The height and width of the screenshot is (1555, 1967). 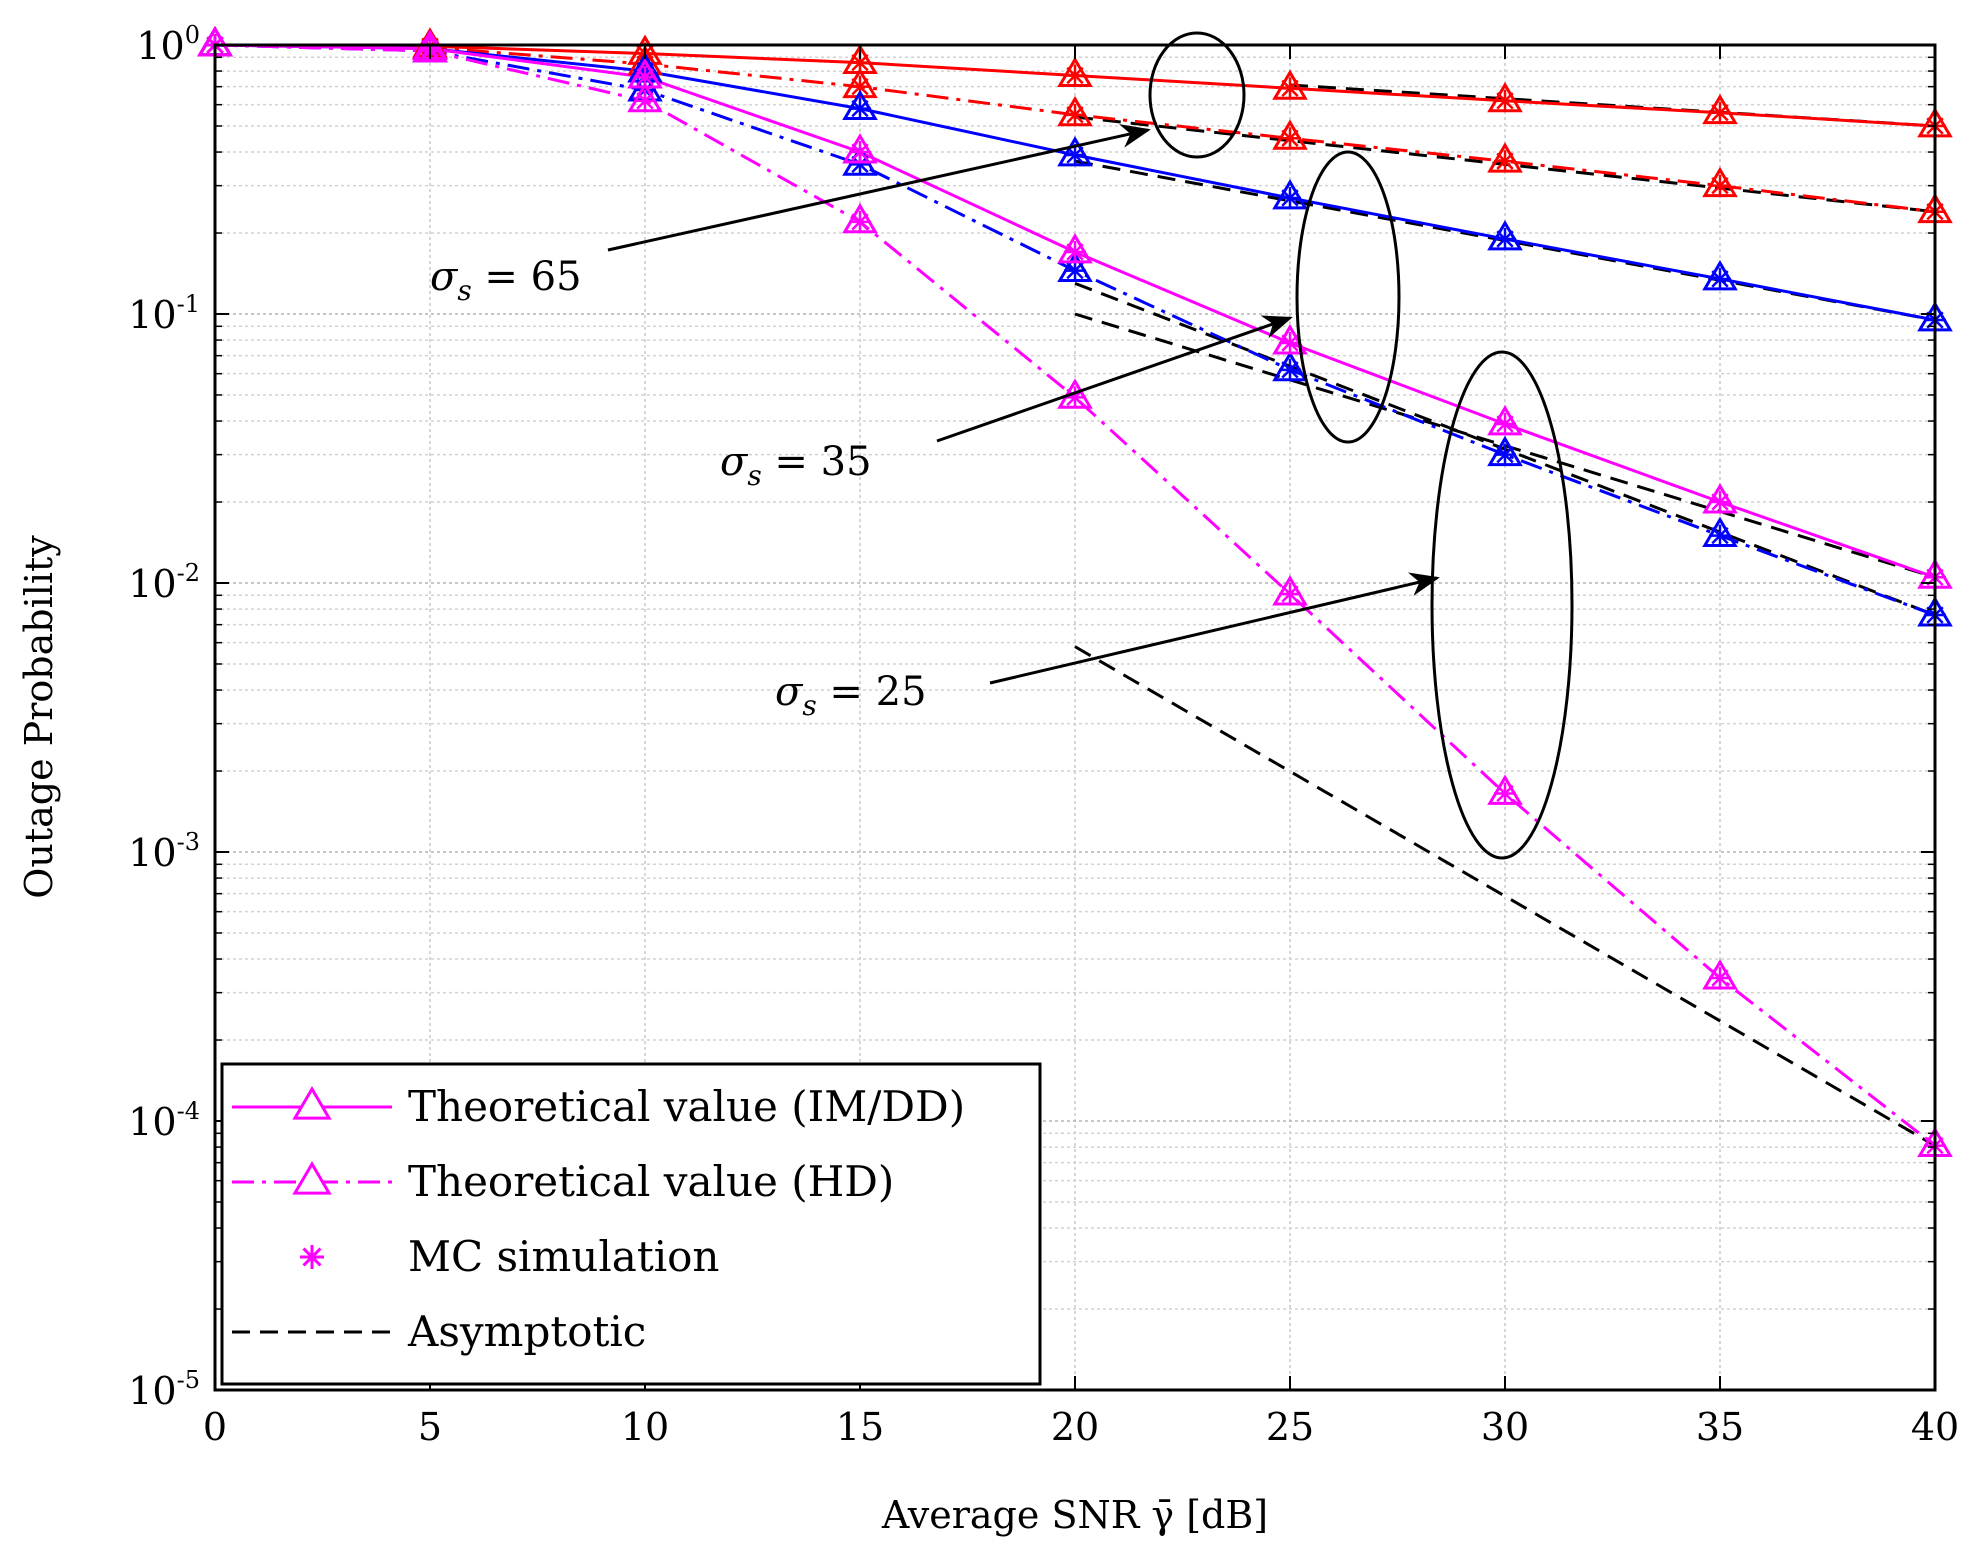 I want to click on x-tick-label: 10, so click(x=645, y=1427).